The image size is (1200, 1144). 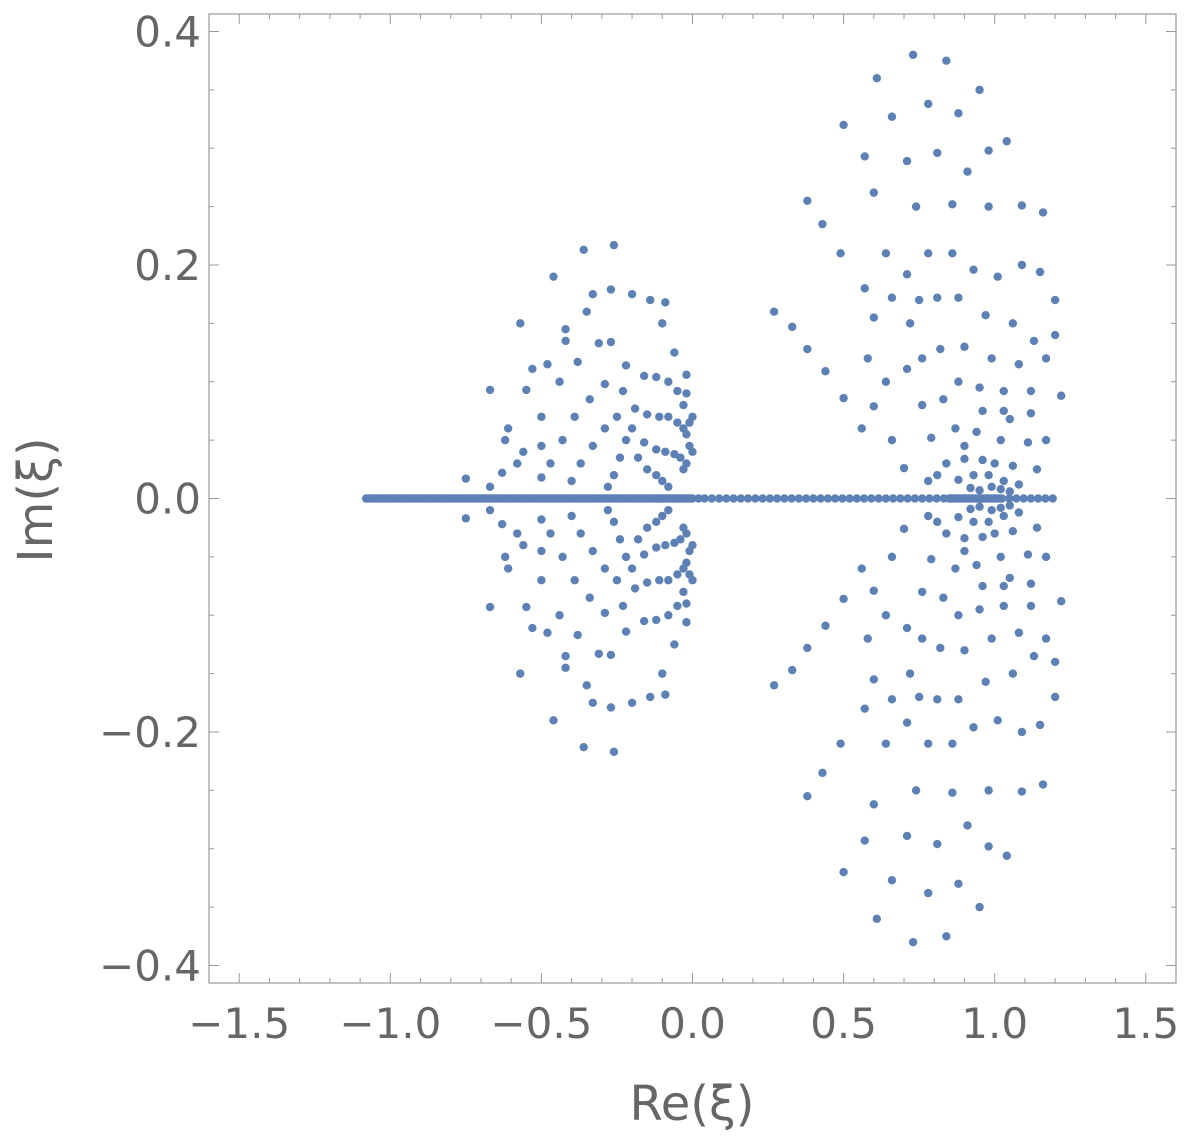 I want to click on x-tick-label: −0.5, so click(x=541, y=1023).